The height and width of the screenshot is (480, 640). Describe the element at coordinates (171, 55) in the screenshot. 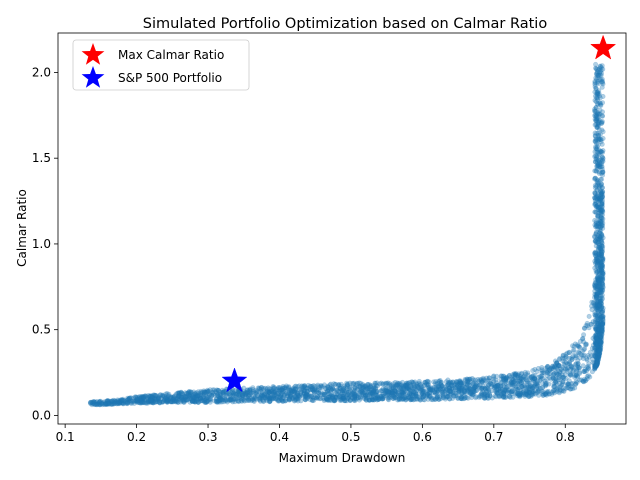

I see `legend-label-max-calmar: Max Calmar Ratio` at that location.